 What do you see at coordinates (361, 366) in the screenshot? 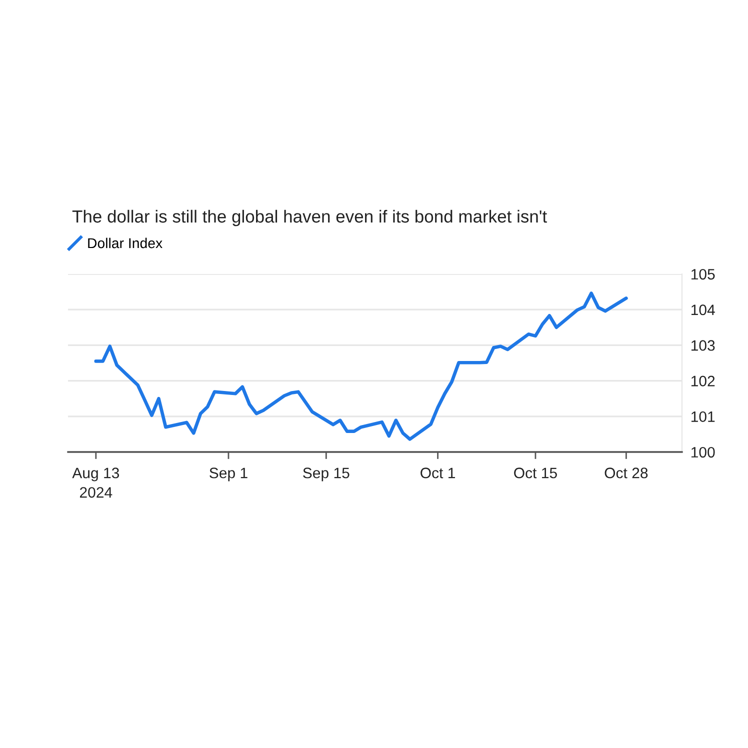
I see `line-series` at bounding box center [361, 366].